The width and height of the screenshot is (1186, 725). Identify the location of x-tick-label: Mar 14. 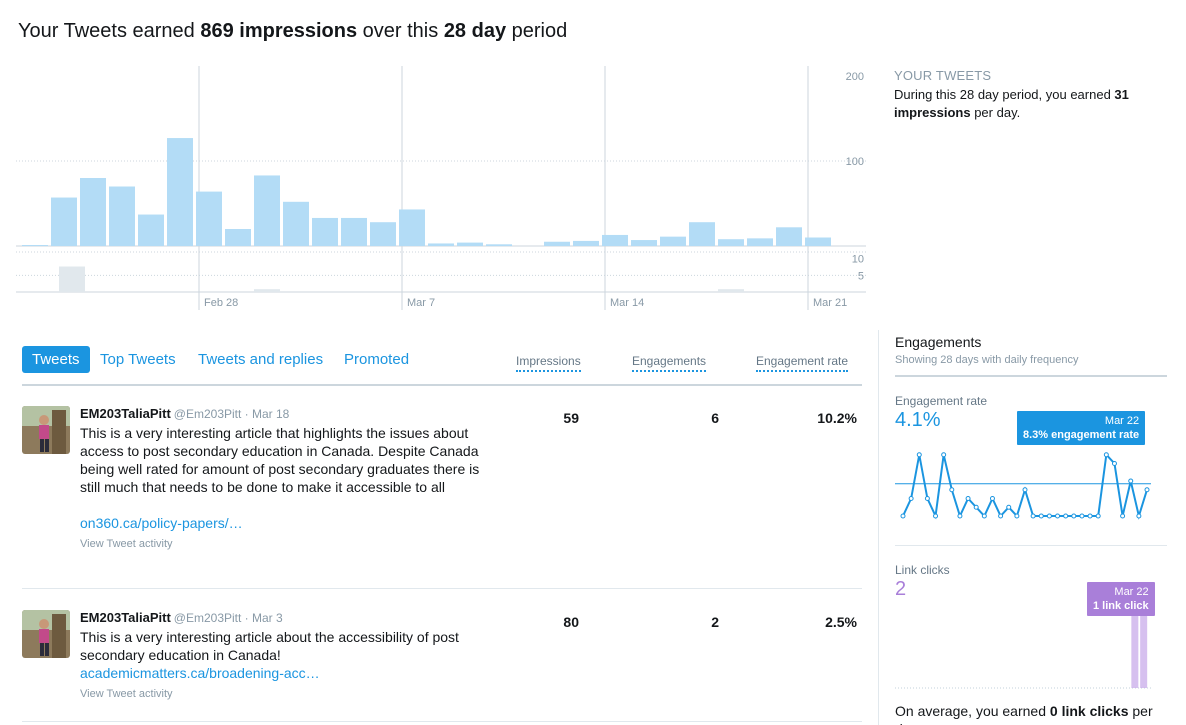
(627, 303).